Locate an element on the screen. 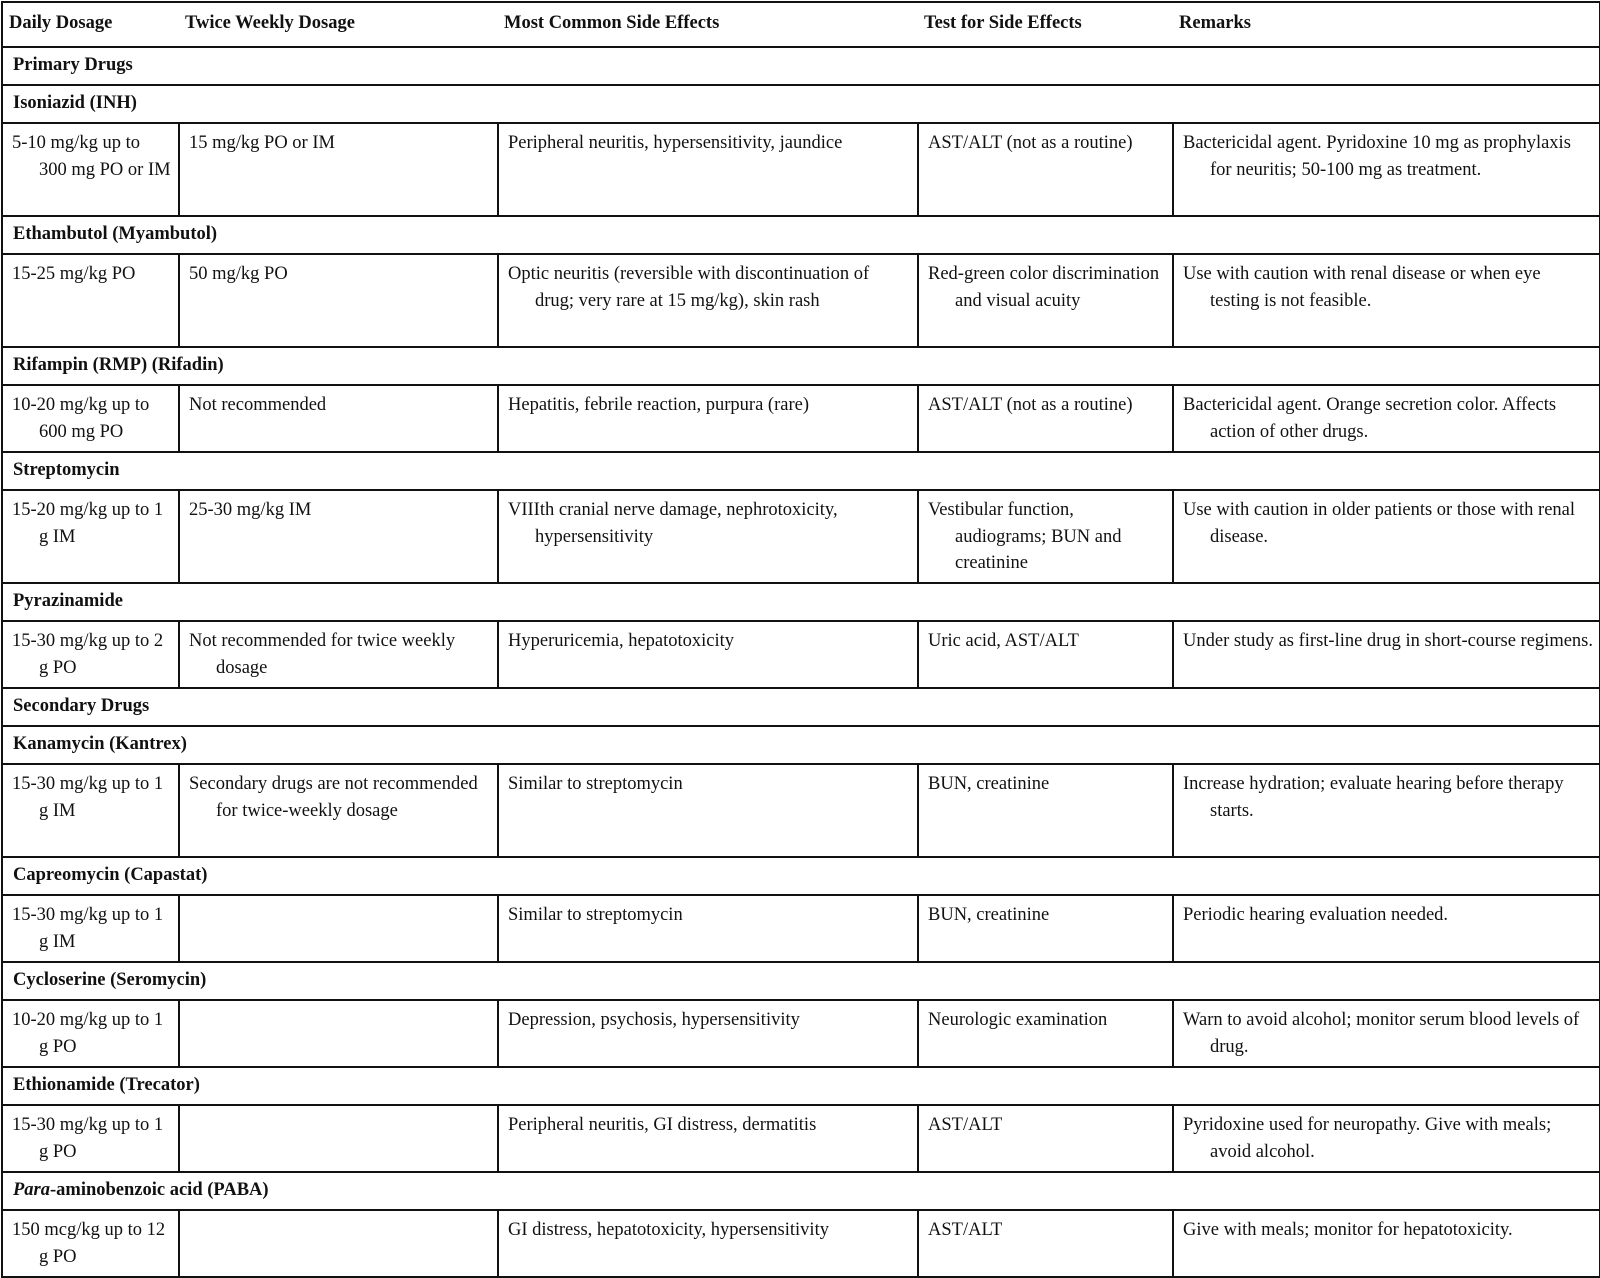 Image resolution: width=1600 pixels, height=1278 pixels. header-remarks: Remarks is located at coordinates (1386, 24).